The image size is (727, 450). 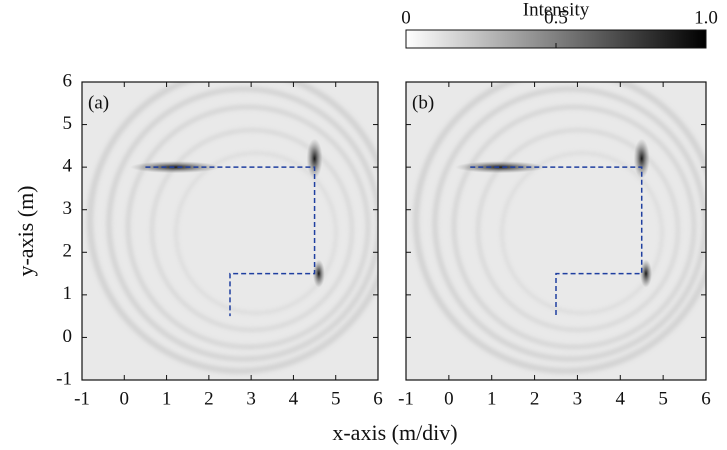 What do you see at coordinates (394, 432) in the screenshot?
I see `x-axis-label: x-axis (m/div)` at bounding box center [394, 432].